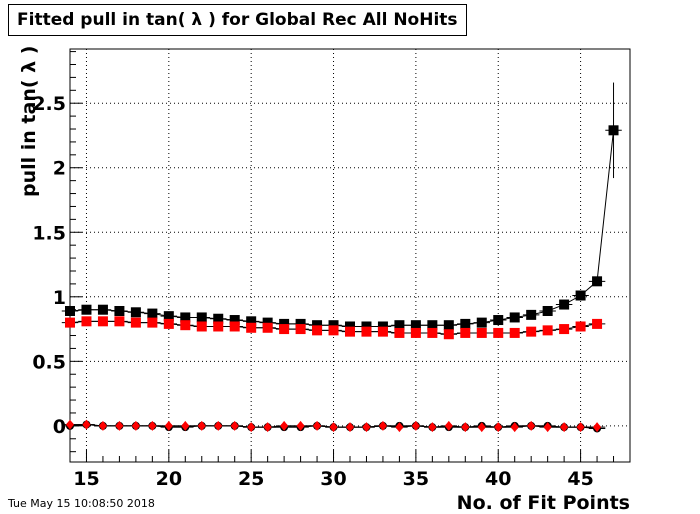 Image resolution: width=700 pixels, height=514 pixels. I want to click on y-tick-label: 1.5, so click(49, 233).